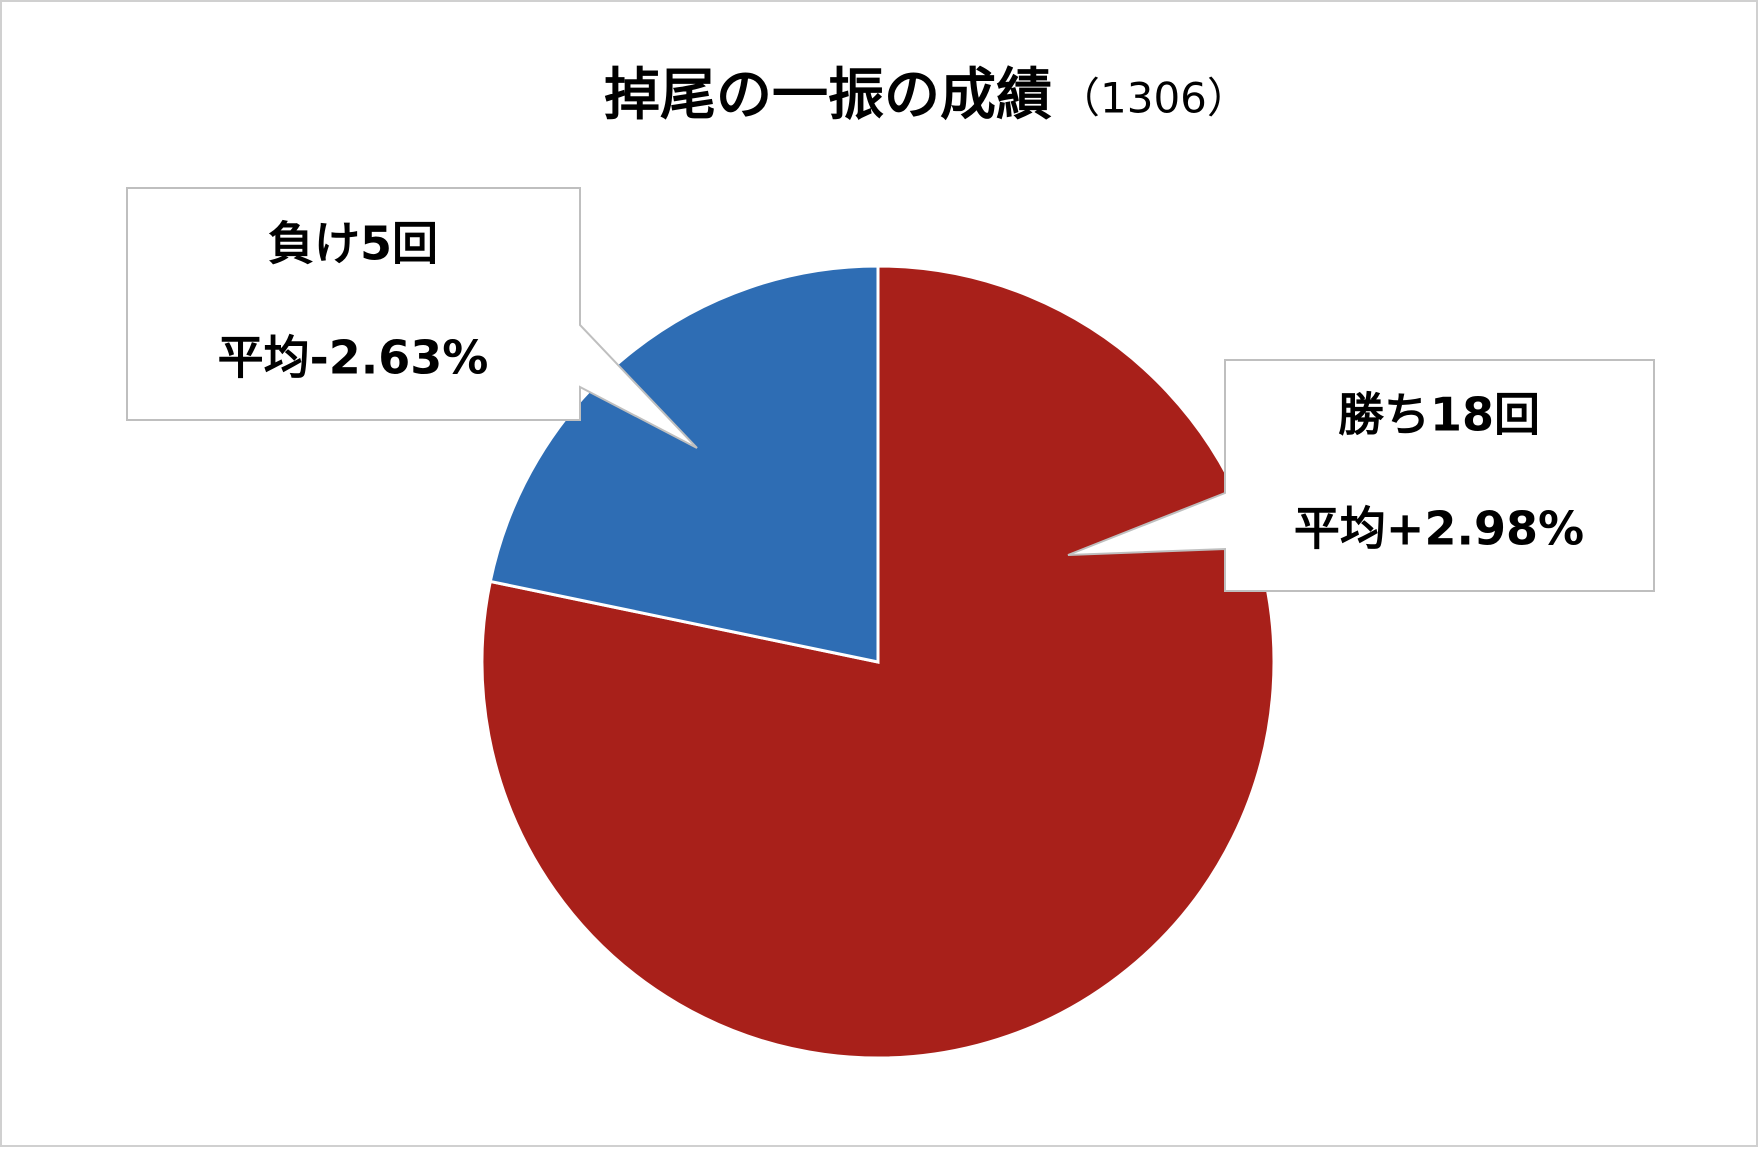 The image size is (1758, 1156). Describe the element at coordinates (353, 244) in the screenshot. I see `data-label: 負け5回` at that location.